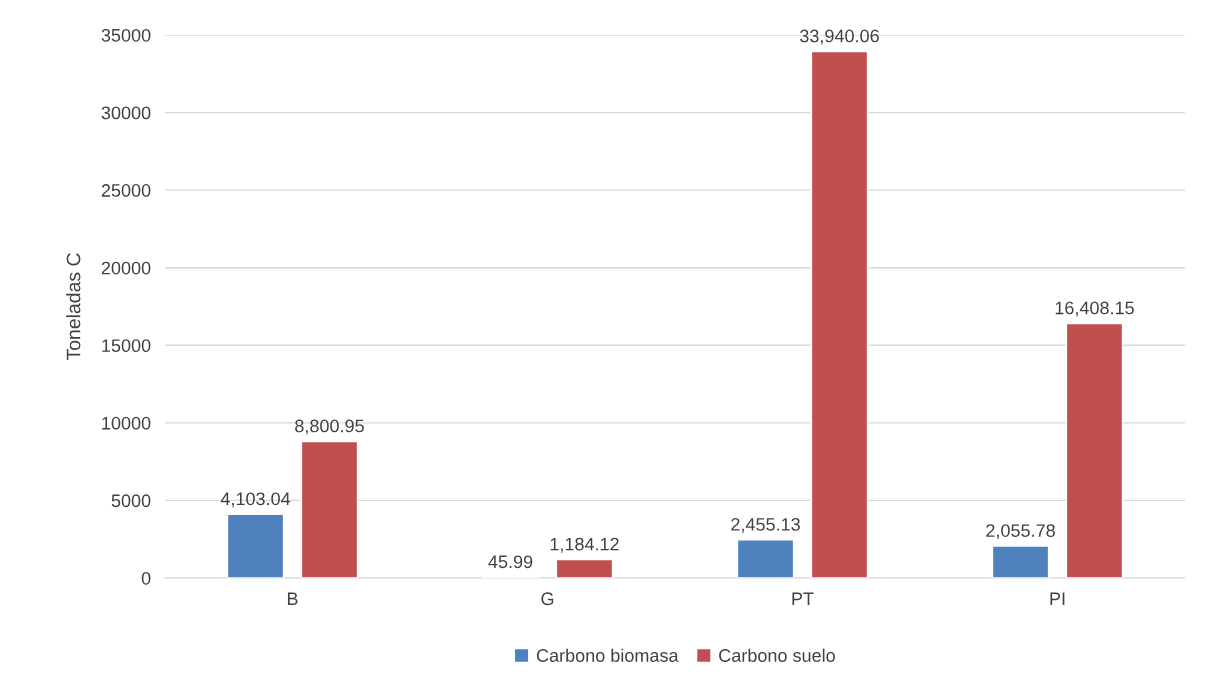  I want to click on x-tick-label: PI, so click(1057, 598).